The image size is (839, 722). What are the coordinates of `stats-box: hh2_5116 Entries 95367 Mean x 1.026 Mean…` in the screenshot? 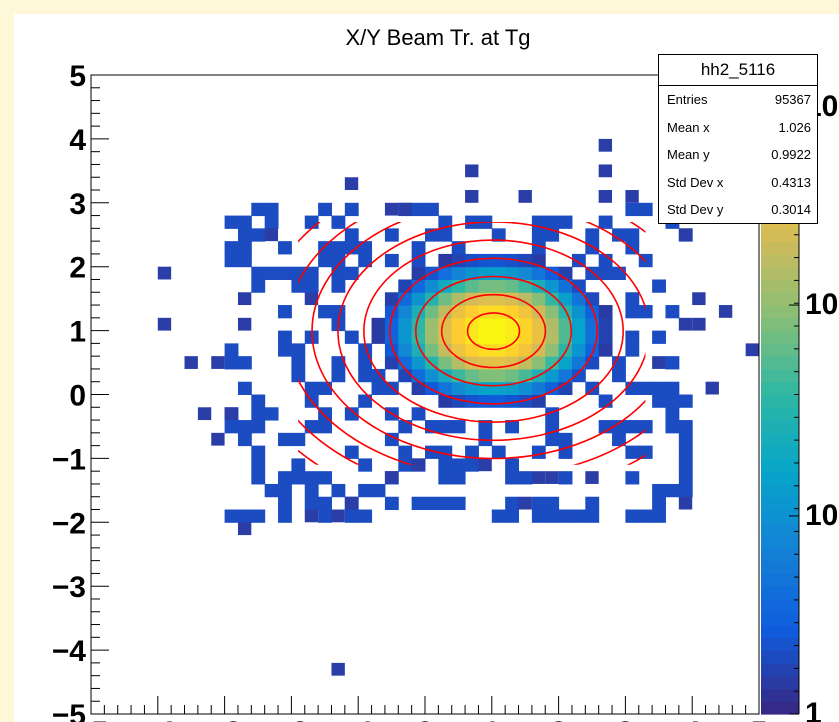 It's located at (738, 139).